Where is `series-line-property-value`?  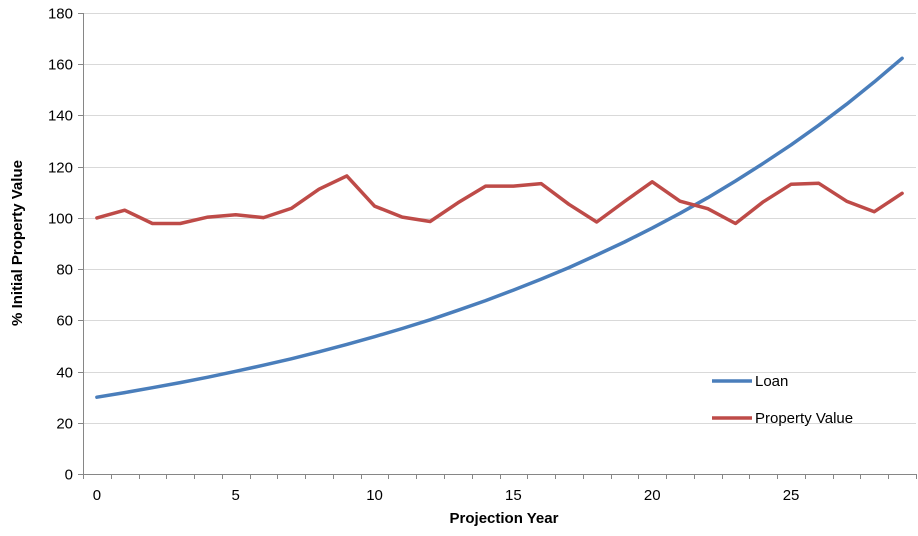
series-line-property-value is located at coordinates (499, 200).